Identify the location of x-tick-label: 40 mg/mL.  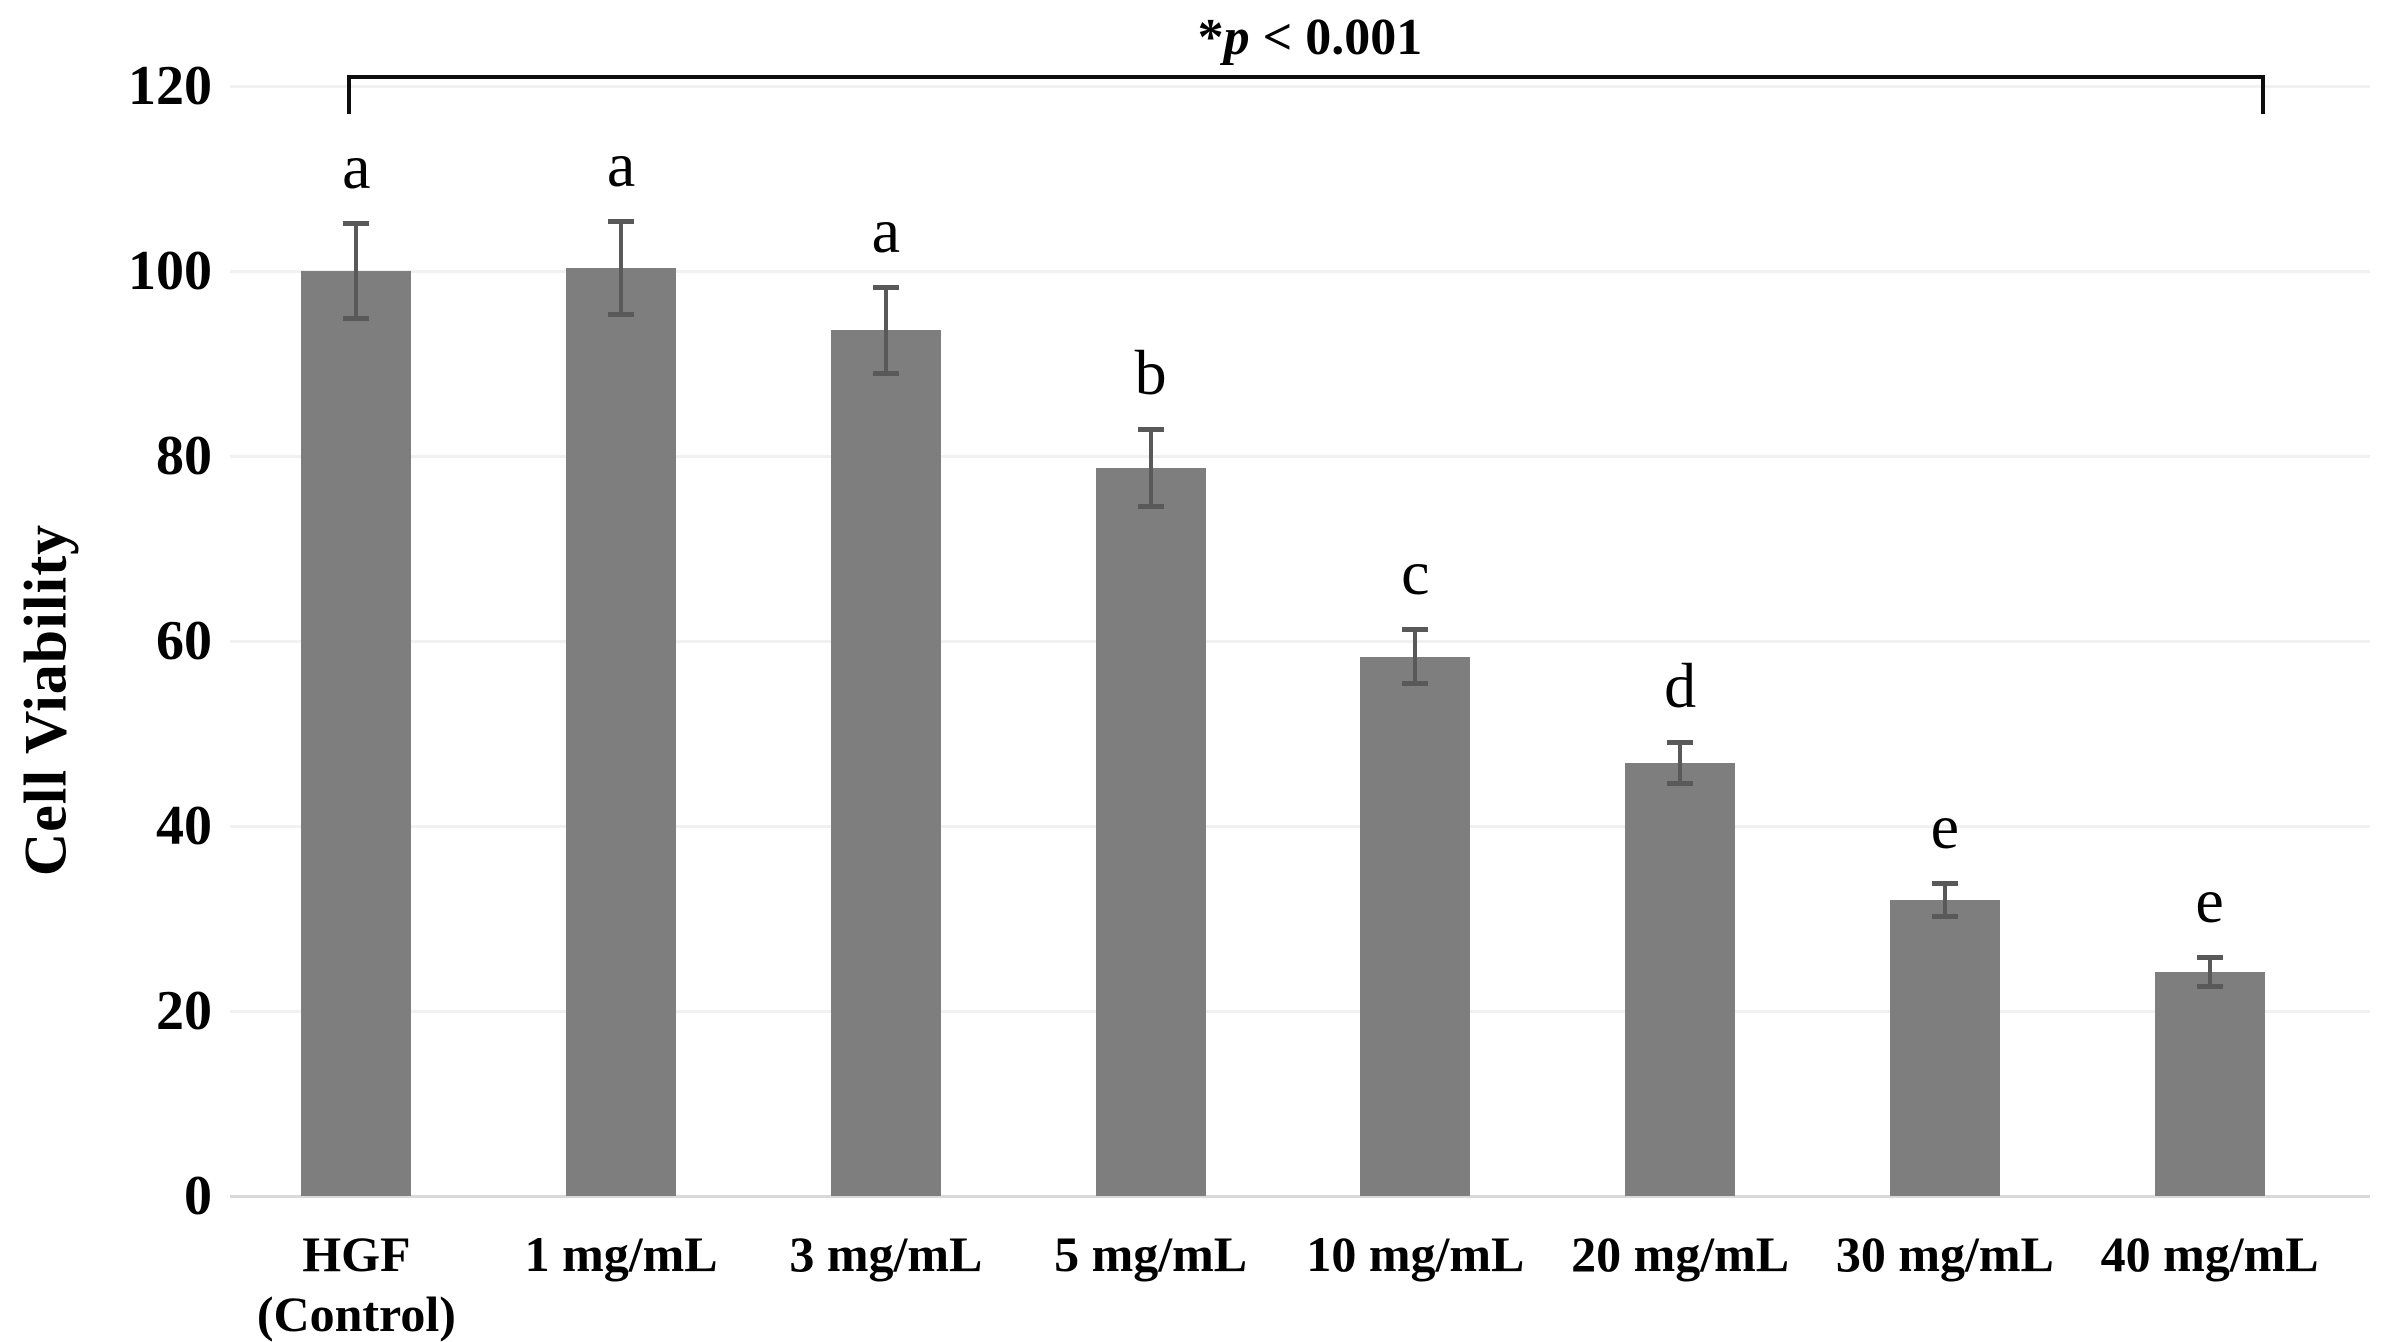
(2209, 1254).